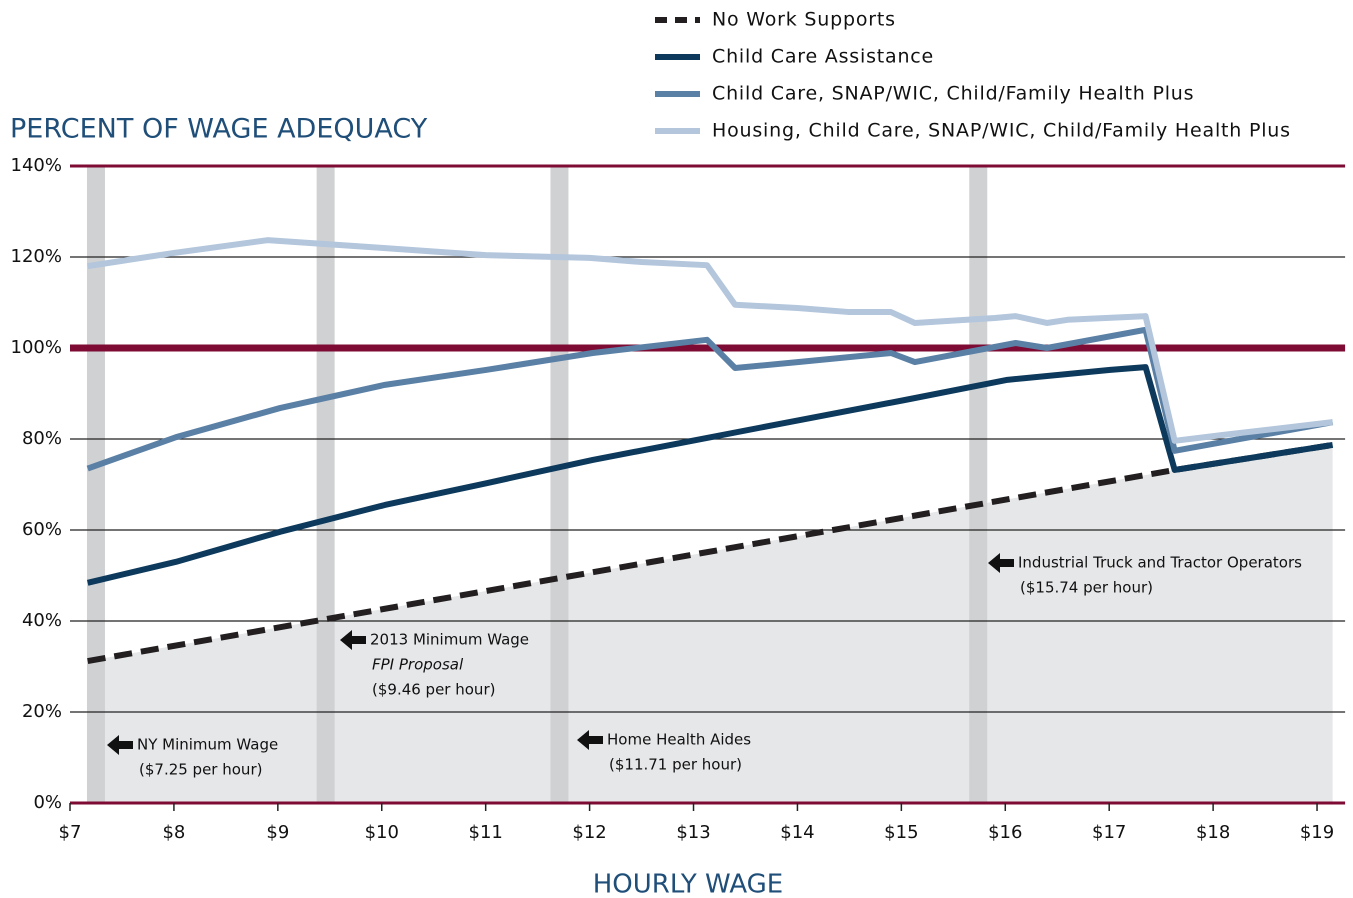 This screenshot has width=1353, height=898. Describe the element at coordinates (433, 690) in the screenshot. I see `annotation-text: ($9.46 per hour)` at that location.